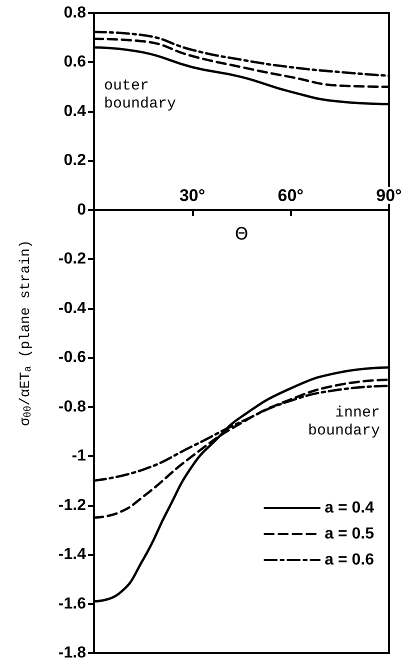 This screenshot has width=419, height=668. Describe the element at coordinates (349, 508) in the screenshot. I see `legend-label: a = 0.4` at that location.